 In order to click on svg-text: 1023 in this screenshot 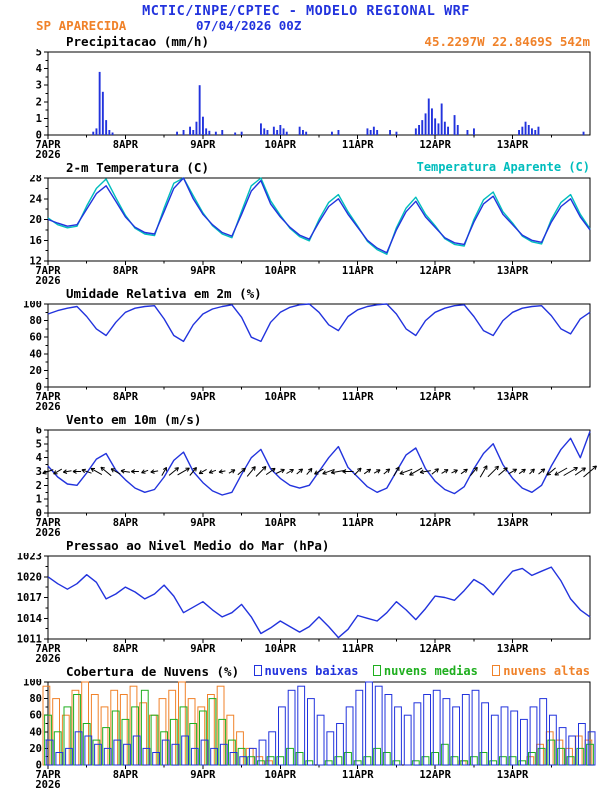, I will do `click(29, 558)`.